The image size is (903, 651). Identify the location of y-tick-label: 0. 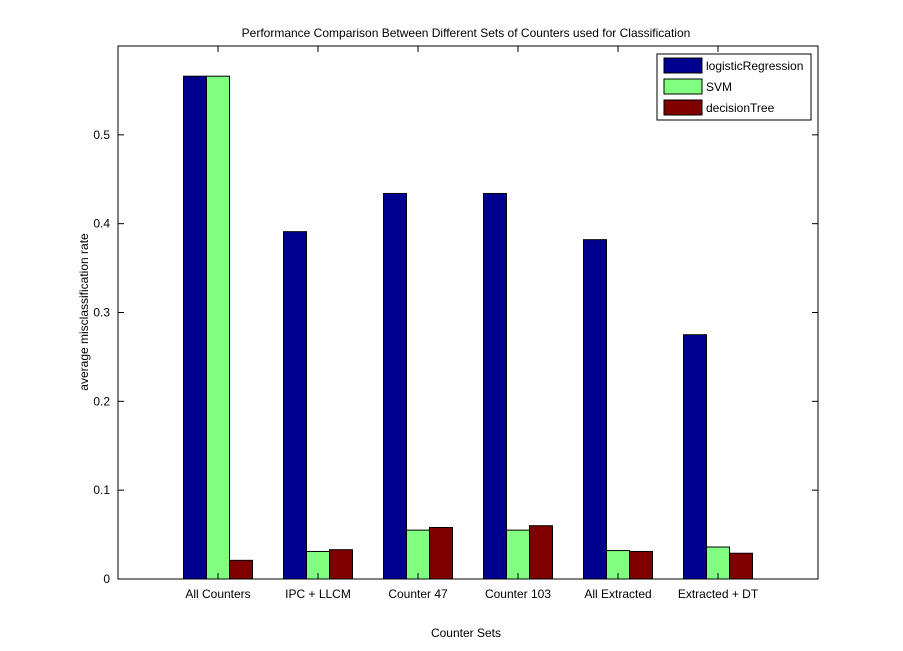
(106, 579).